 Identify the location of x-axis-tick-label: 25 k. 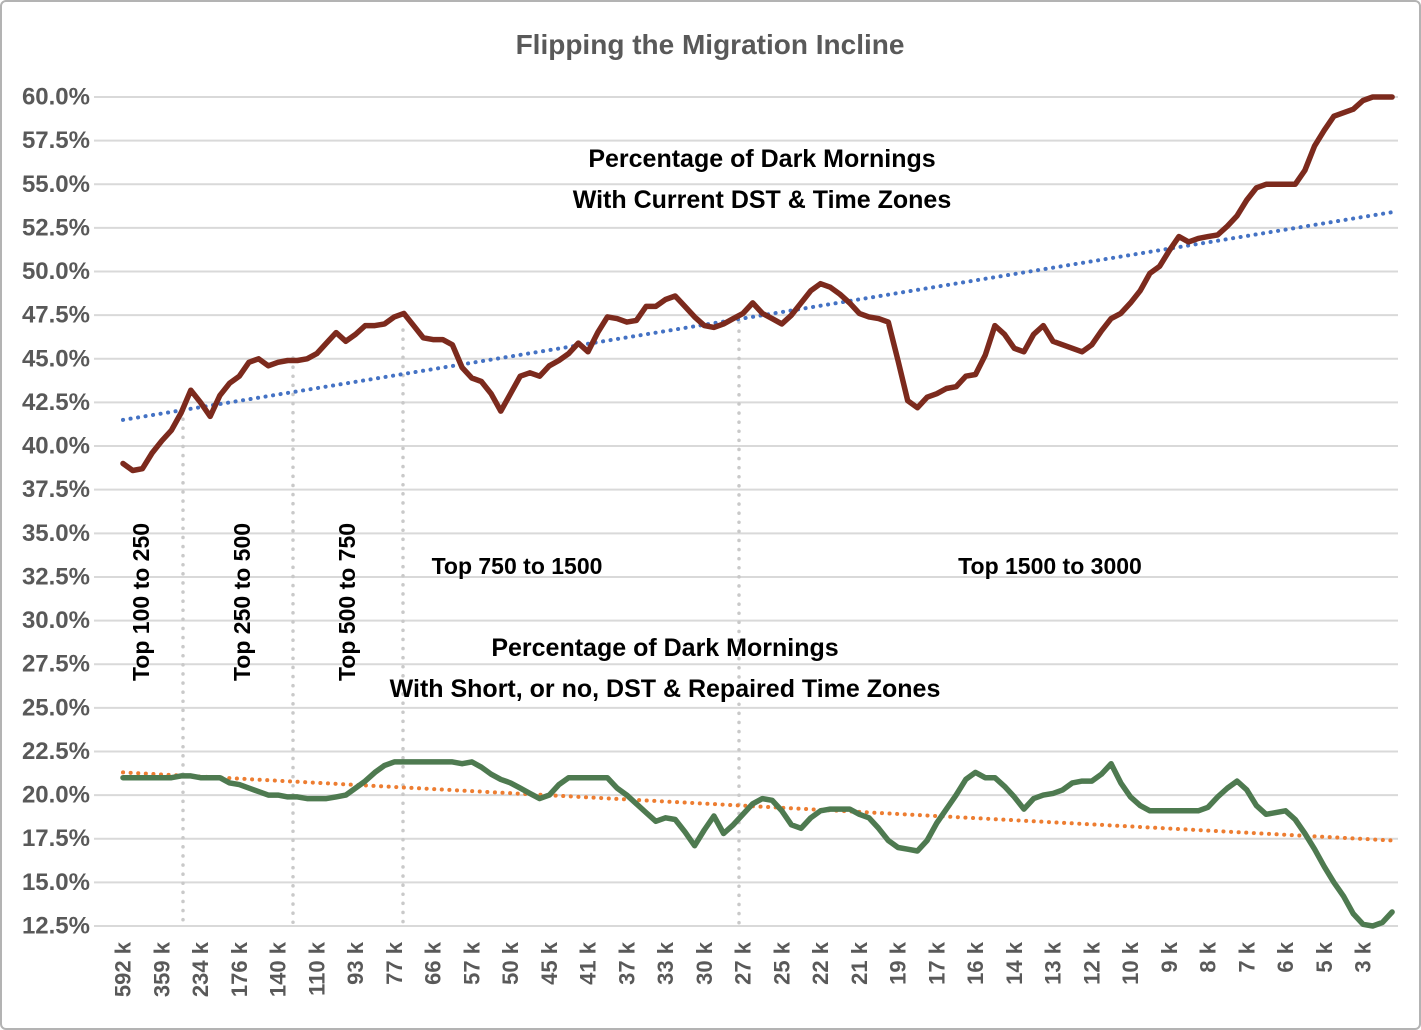
(781, 963).